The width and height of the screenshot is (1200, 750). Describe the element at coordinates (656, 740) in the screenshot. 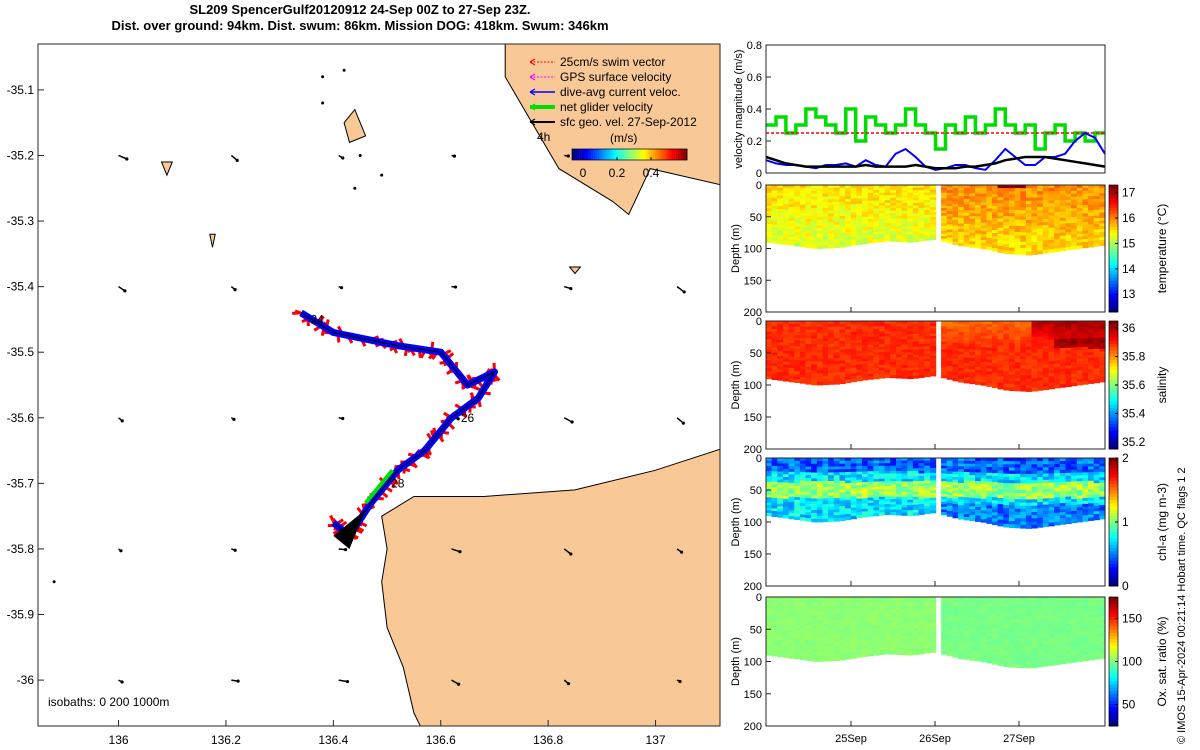

I see `map-x-tick-label: 137` at that location.